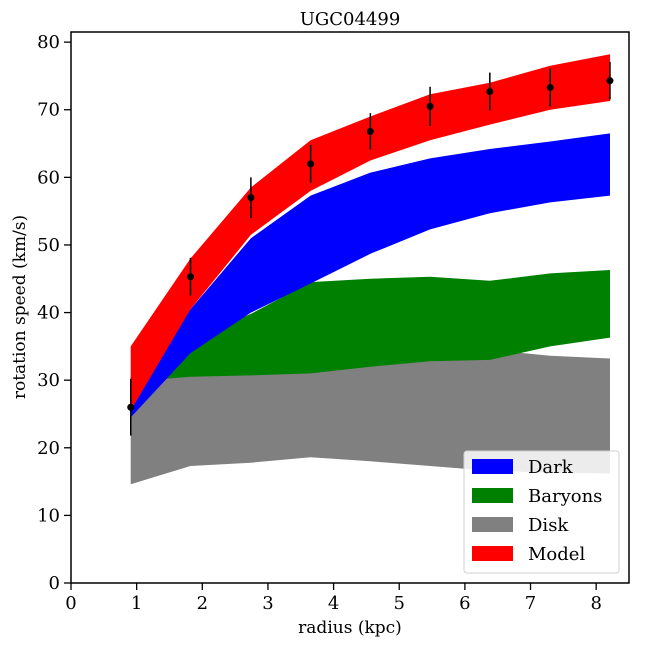  What do you see at coordinates (548, 525) in the screenshot?
I see `legend-label: Disk` at bounding box center [548, 525].